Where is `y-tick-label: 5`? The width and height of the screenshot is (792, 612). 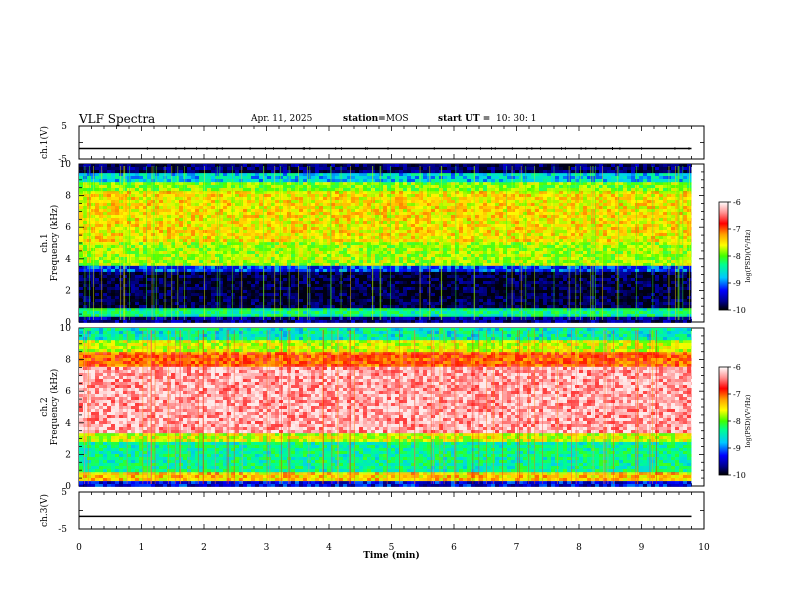 y-tick-label: 5 is located at coordinates (64, 127).